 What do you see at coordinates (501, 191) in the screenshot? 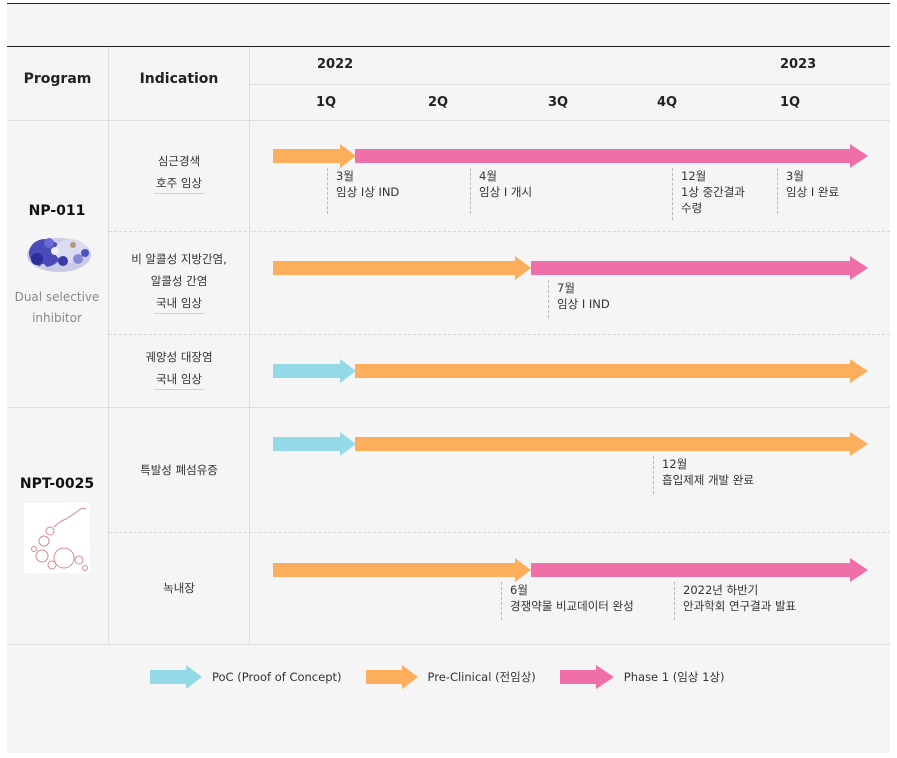
I see `milestone: 4월 임상 I 개시` at bounding box center [501, 191].